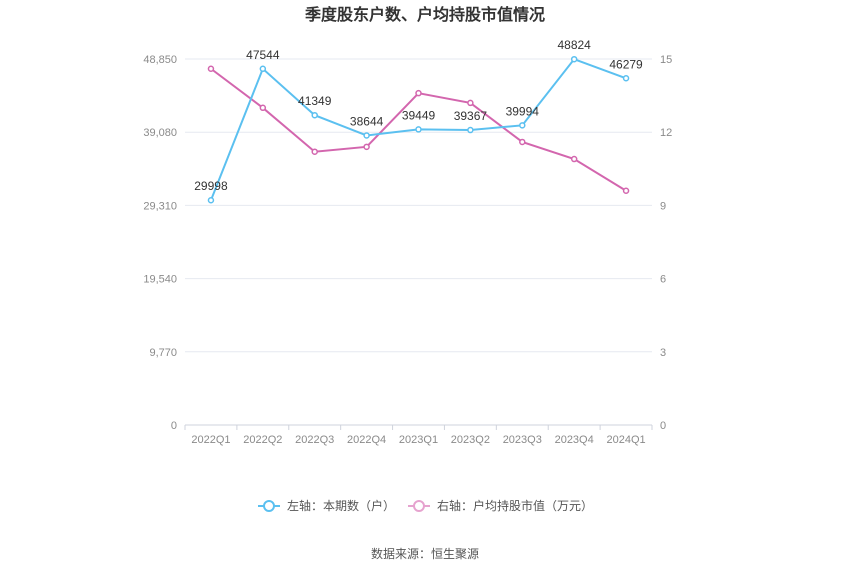  I want to click on legend-label-right: 右轴：户均持股市值（万元）, so click(515, 505).